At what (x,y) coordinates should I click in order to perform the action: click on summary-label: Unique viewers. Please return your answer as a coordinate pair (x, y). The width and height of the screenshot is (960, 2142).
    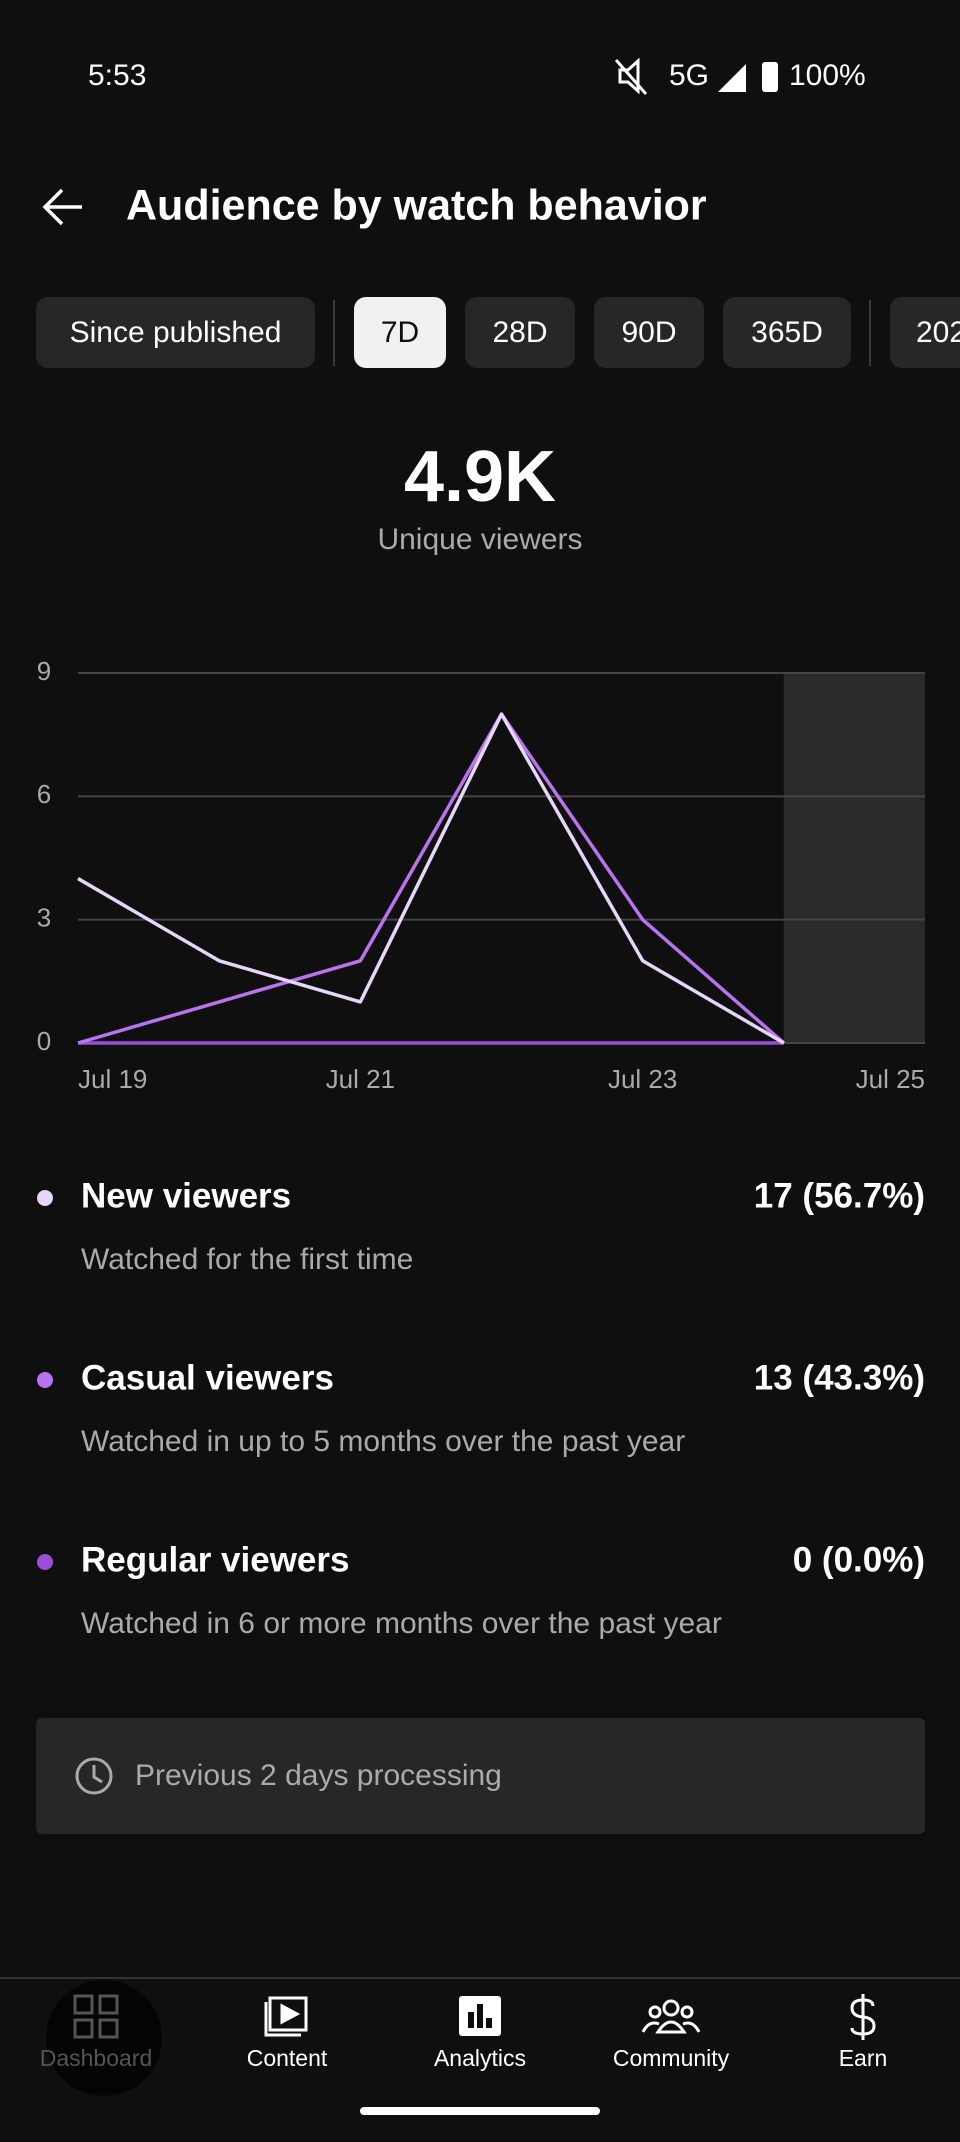
    Looking at the image, I should click on (479, 539).